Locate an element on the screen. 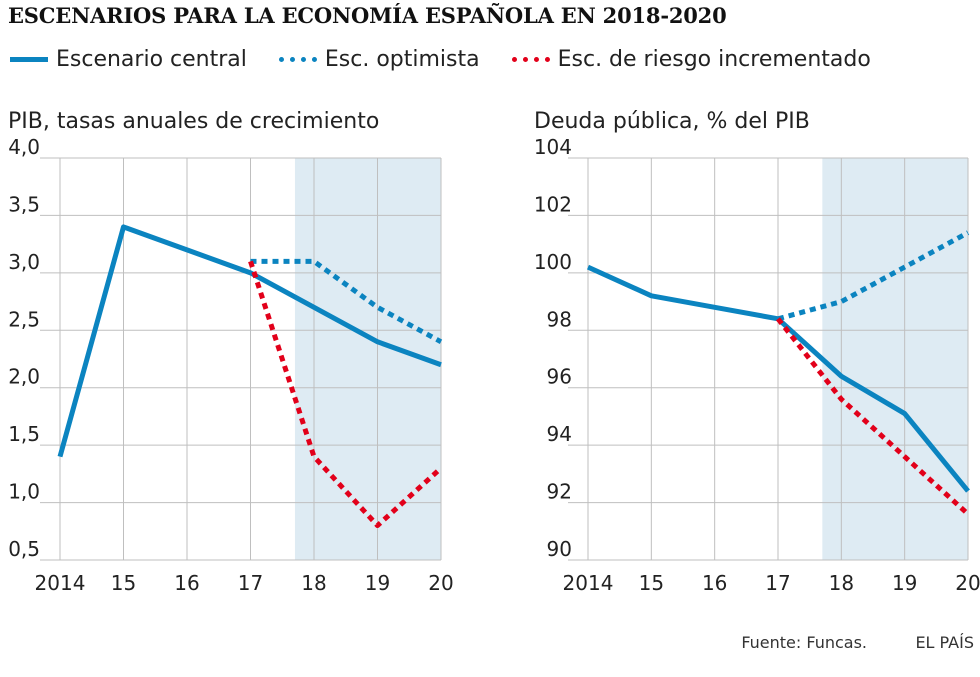  pib-ytick-label-0: 0,5 is located at coordinates (24, 549).